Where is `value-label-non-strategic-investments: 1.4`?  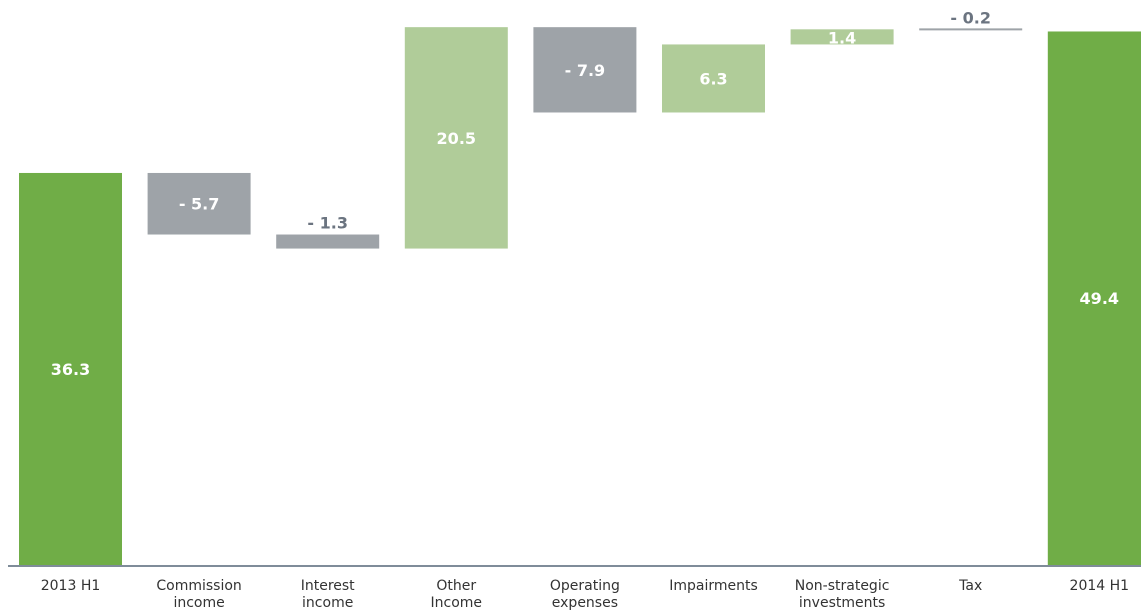
value-label-non-strategic-investments: 1.4 is located at coordinates (842, 37).